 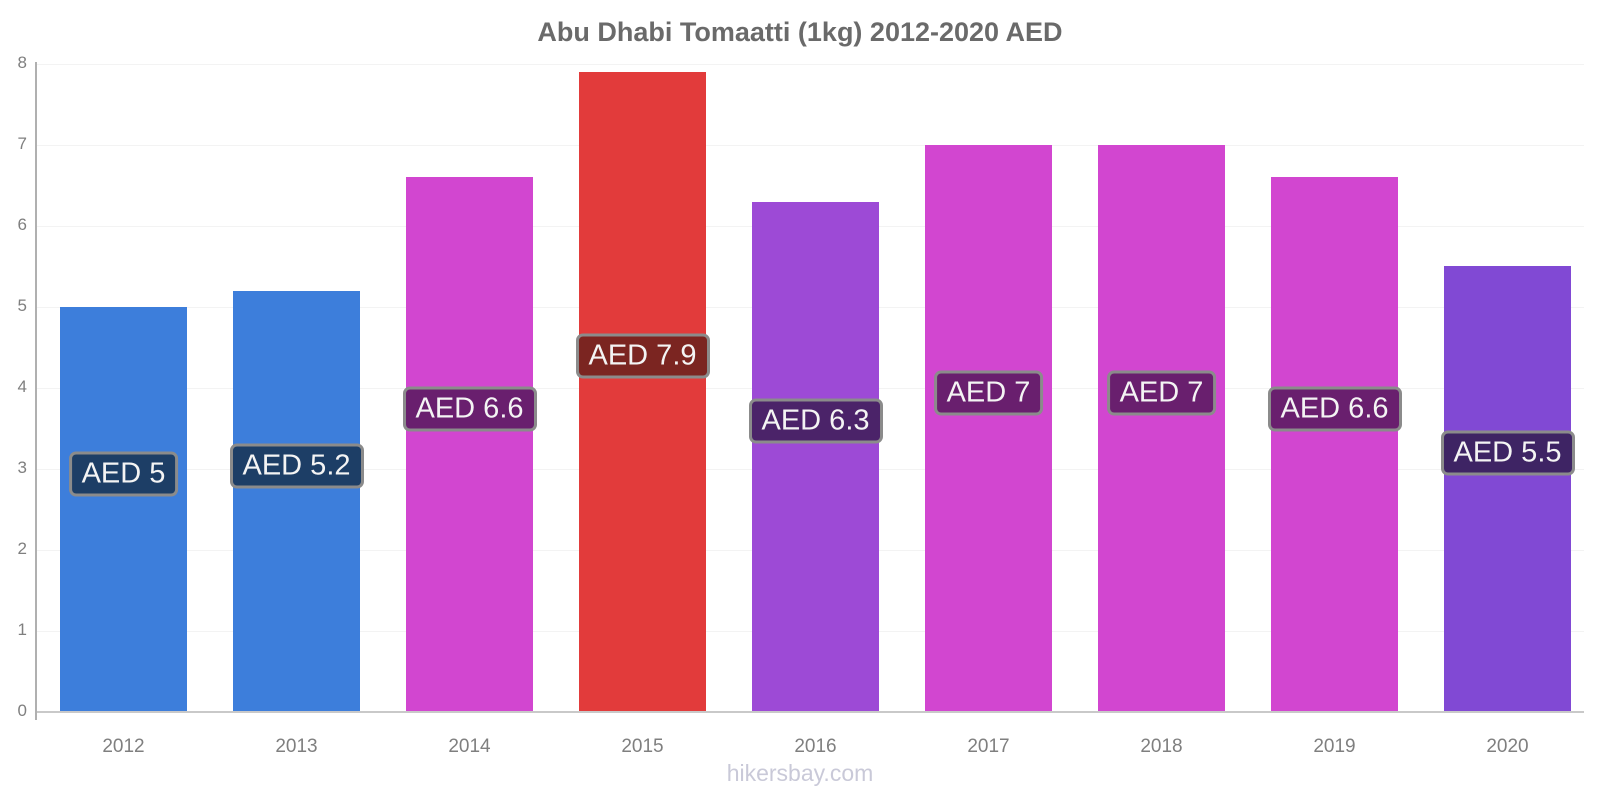 I want to click on x-axis-tick-label: 2019, so click(x=1334, y=746).